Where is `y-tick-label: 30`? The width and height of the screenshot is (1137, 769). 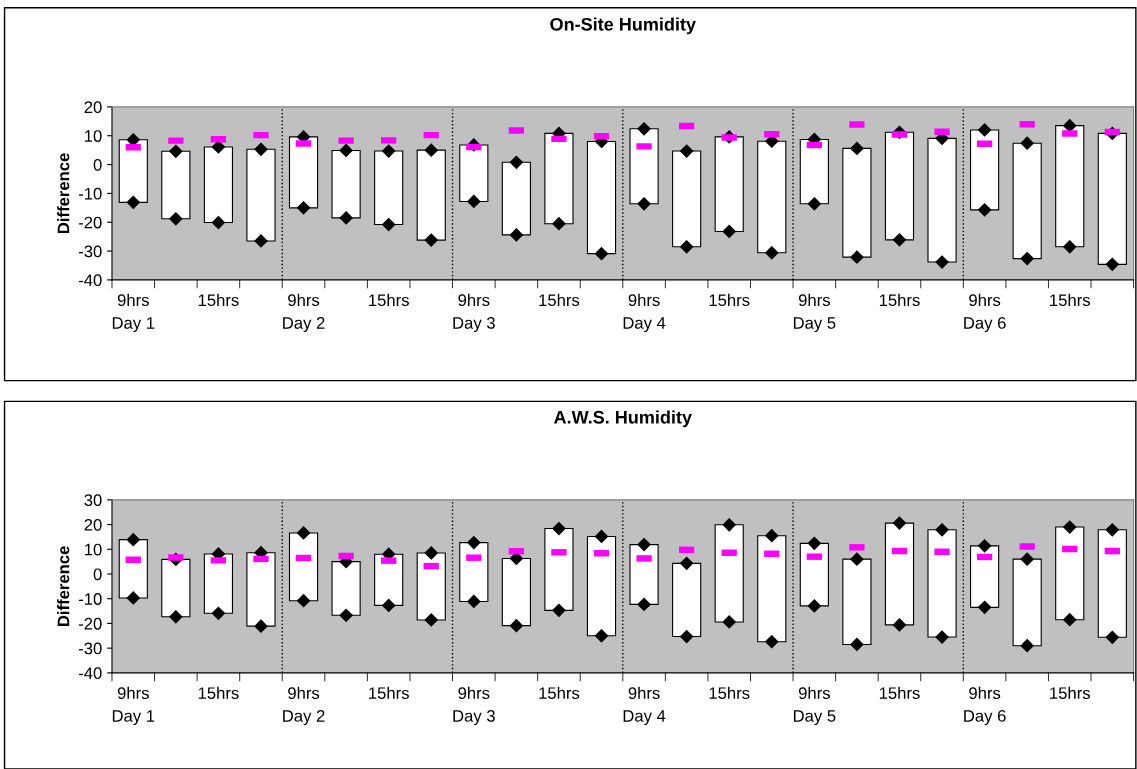 y-tick-label: 30 is located at coordinates (93, 500).